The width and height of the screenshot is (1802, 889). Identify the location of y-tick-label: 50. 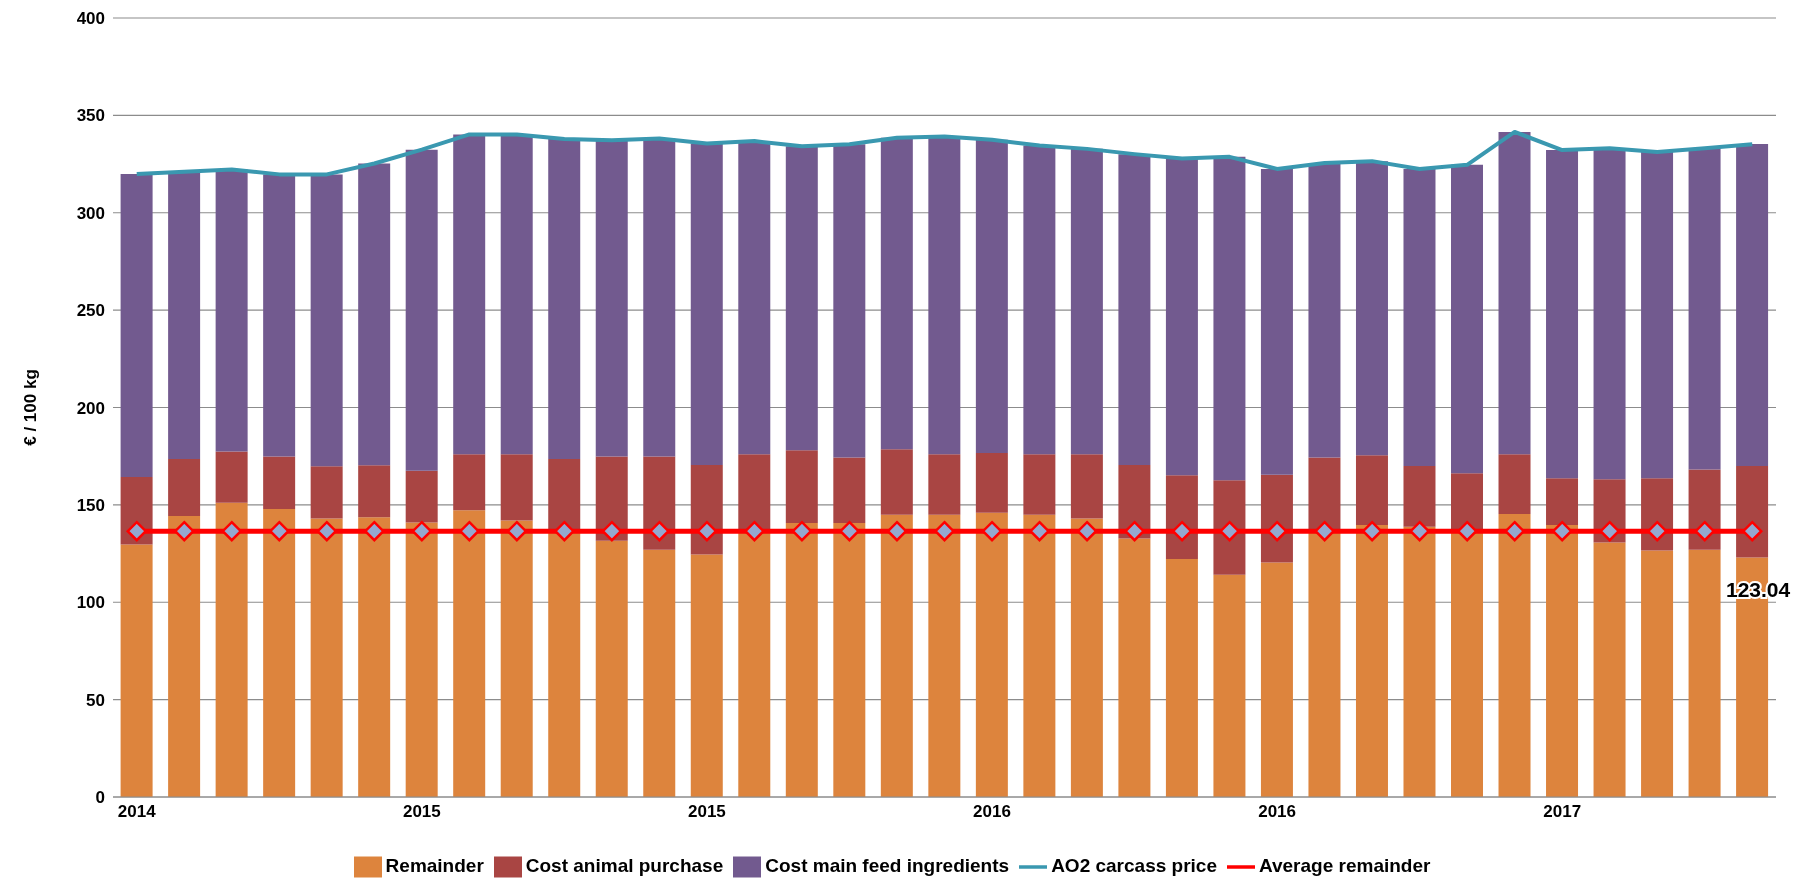
(95, 700).